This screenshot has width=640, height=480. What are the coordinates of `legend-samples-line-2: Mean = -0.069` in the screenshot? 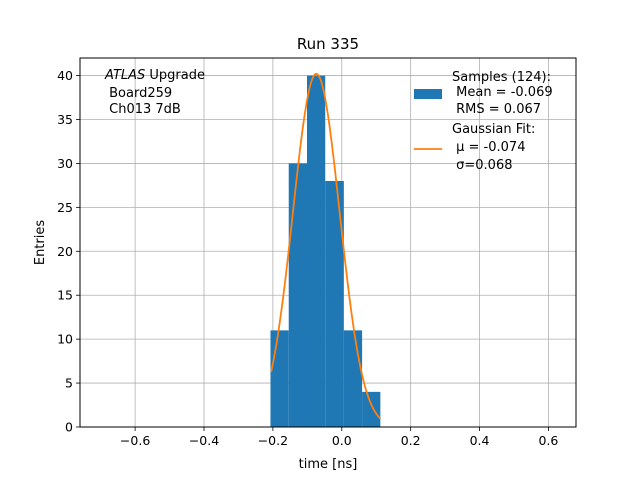 It's located at (502, 92).